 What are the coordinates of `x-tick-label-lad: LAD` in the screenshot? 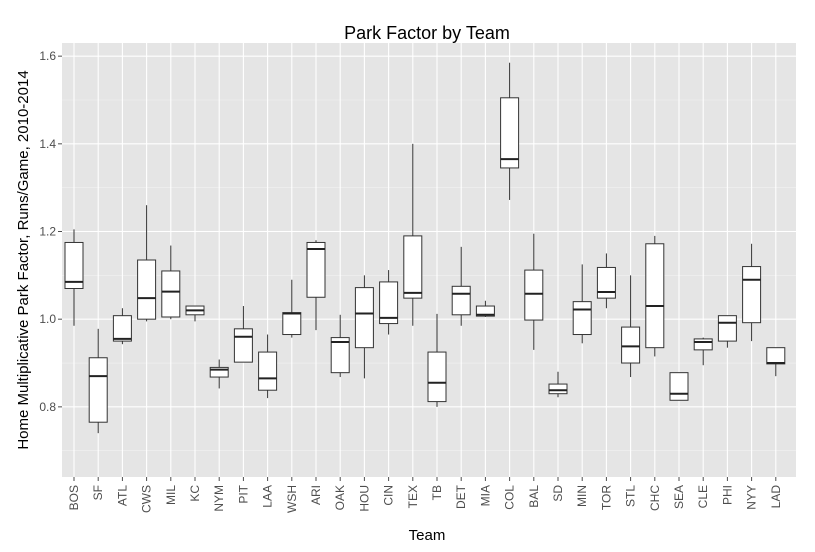 It's located at (776, 497).